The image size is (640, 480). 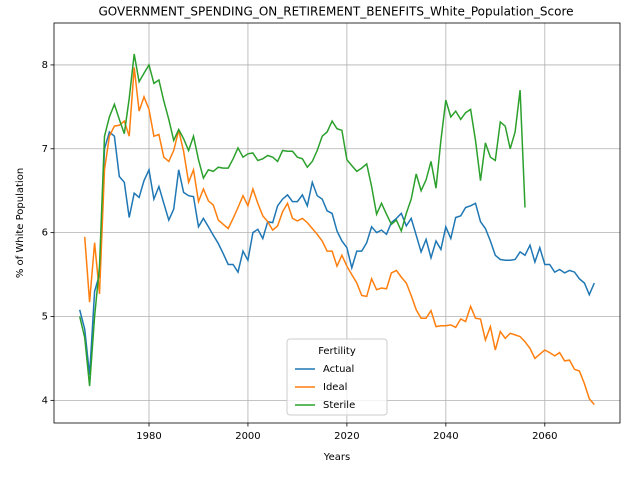 What do you see at coordinates (544, 436) in the screenshot?
I see `x-tick-label: 2060` at bounding box center [544, 436].